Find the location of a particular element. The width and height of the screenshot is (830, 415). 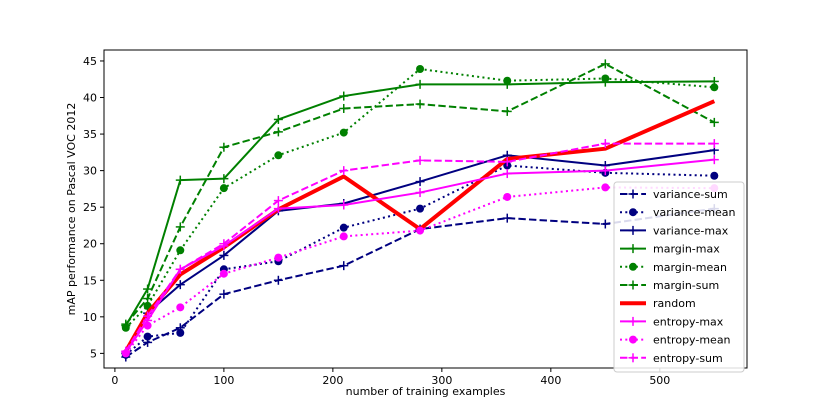

x-axis-label: number of training examples is located at coordinates (426, 391).